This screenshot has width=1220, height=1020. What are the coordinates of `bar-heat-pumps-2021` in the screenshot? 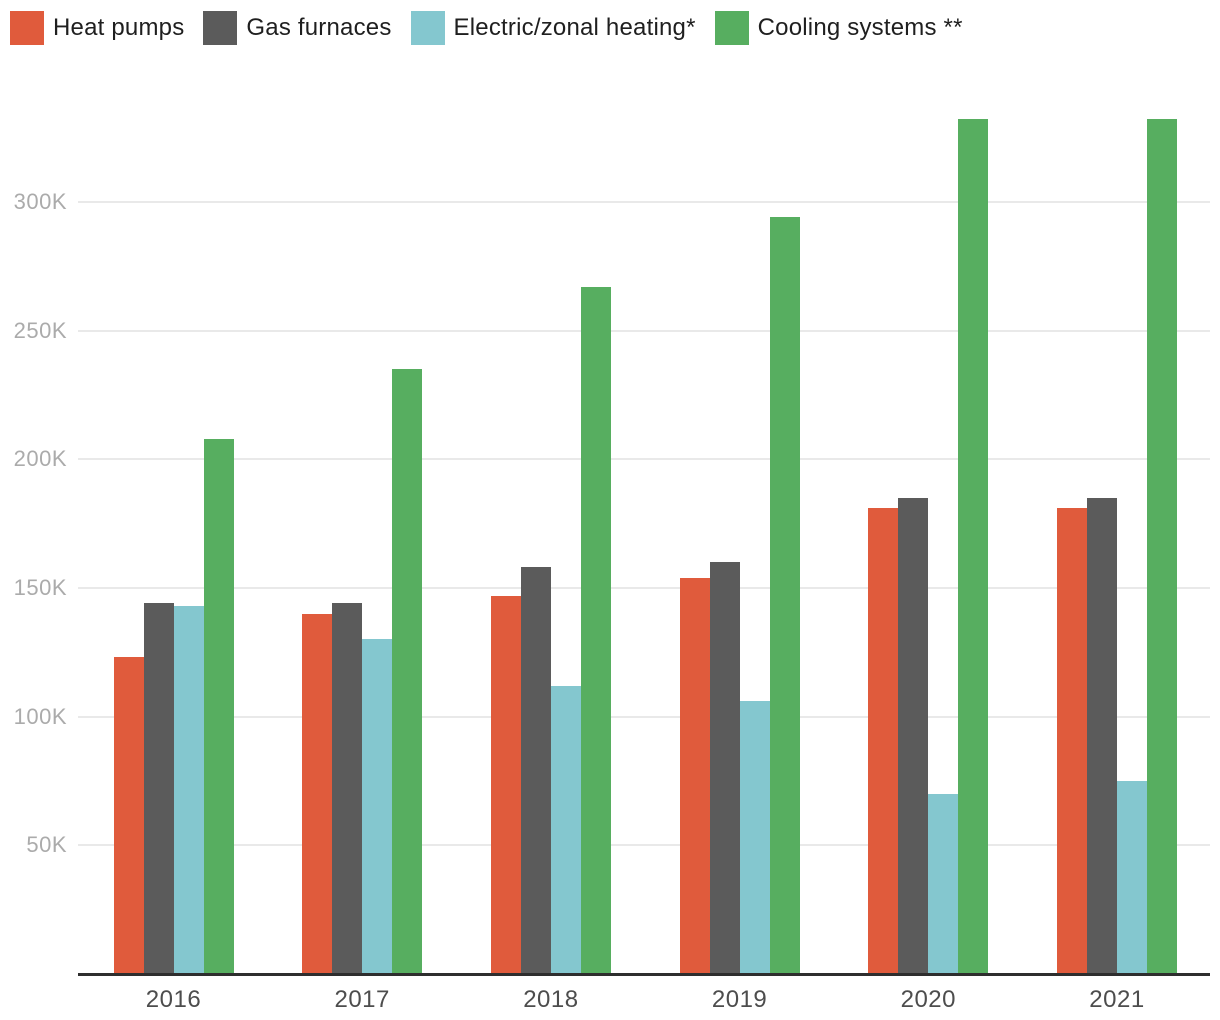 It's located at (1072, 741).